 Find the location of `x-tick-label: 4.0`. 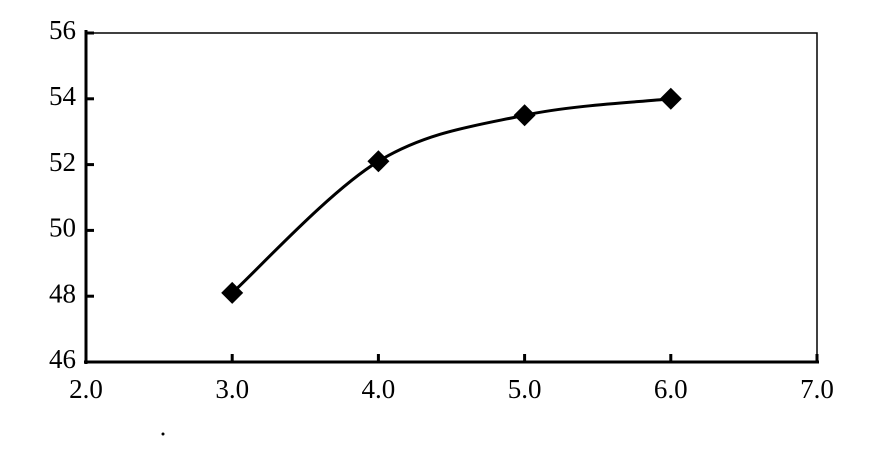

x-tick-label: 4.0 is located at coordinates (379, 389).